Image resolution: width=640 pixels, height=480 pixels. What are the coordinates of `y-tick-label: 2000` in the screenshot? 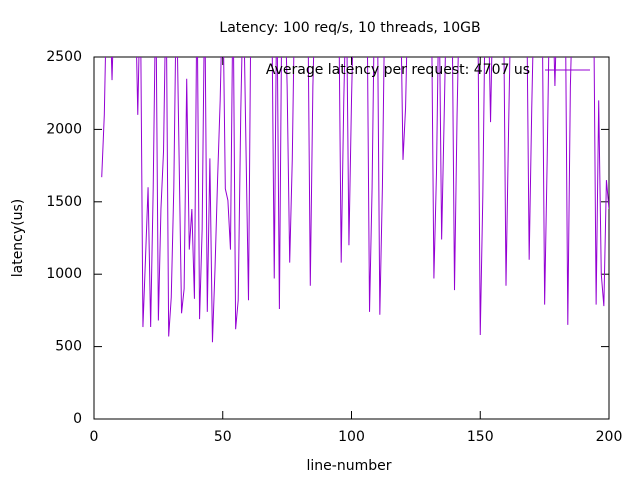 It's located at (64, 129).